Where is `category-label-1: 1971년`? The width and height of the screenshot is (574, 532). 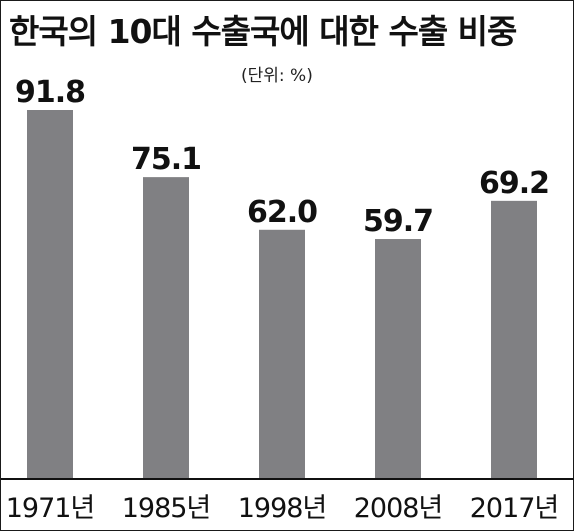
category-label-1: 1971년 is located at coordinates (50, 508).